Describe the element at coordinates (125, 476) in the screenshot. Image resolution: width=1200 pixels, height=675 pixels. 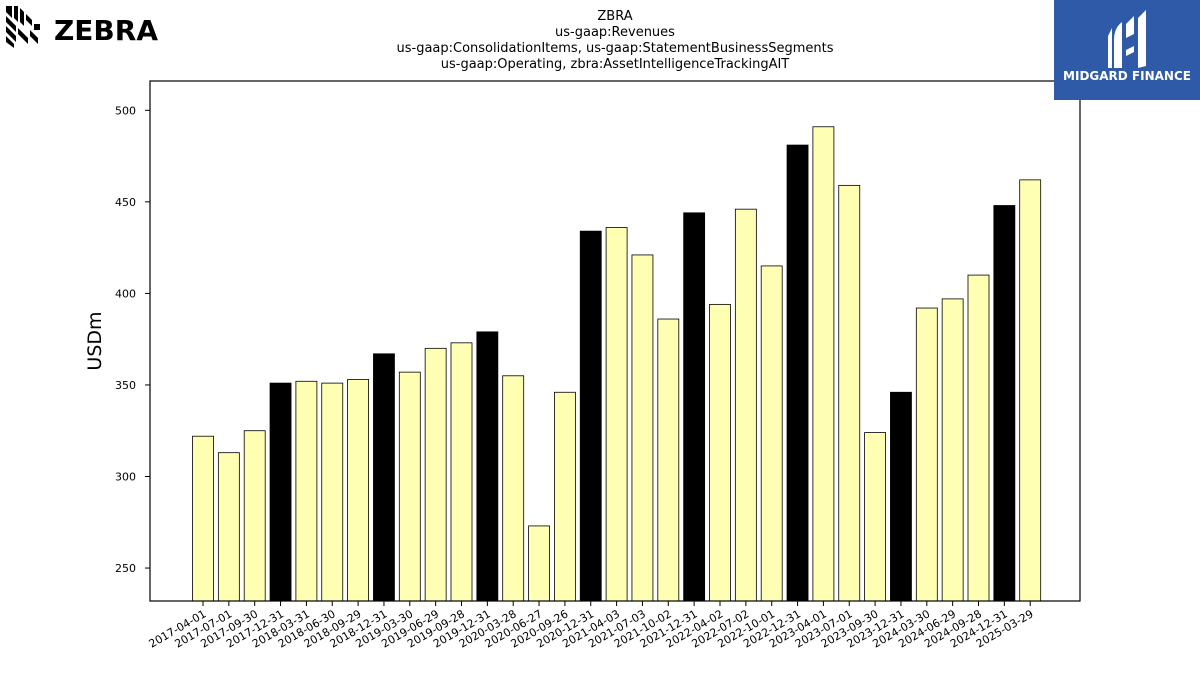
I see `y-tick-label: 300` at that location.